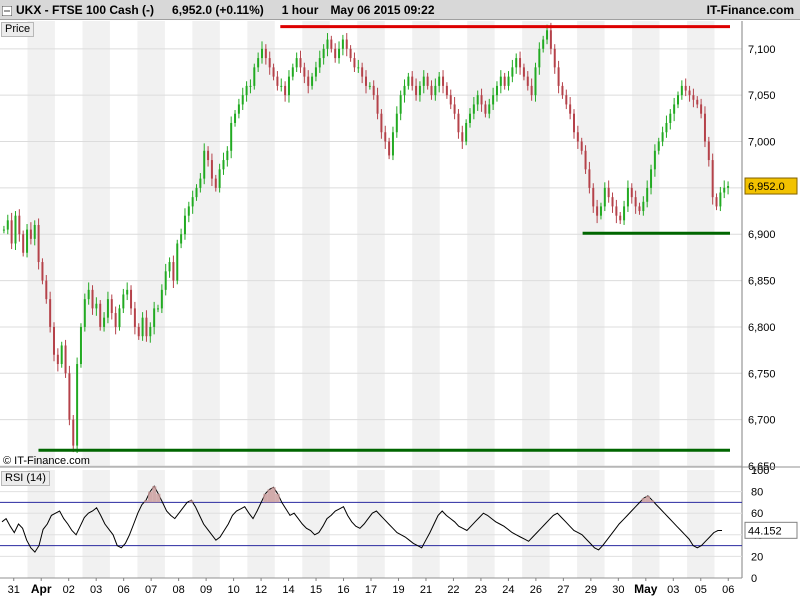 The height and width of the screenshot is (600, 800). What do you see at coordinates (701, 590) in the screenshot?
I see `x-tick-label: 05` at bounding box center [701, 590].